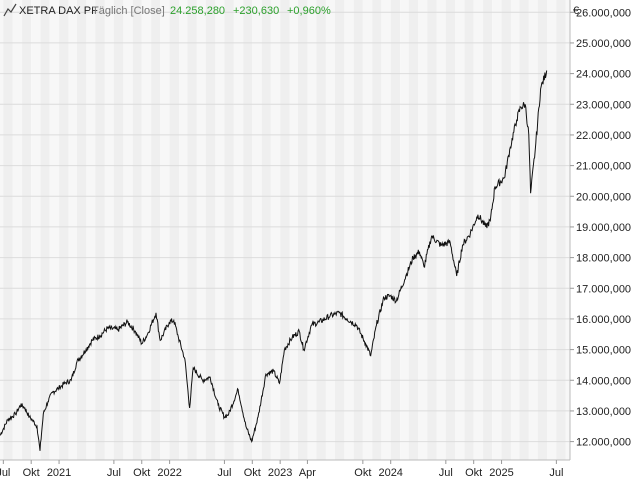 This screenshot has height=480, width=640. What do you see at coordinates (390, 473) in the screenshot?
I see `x-tick-label: 2024` at bounding box center [390, 473].